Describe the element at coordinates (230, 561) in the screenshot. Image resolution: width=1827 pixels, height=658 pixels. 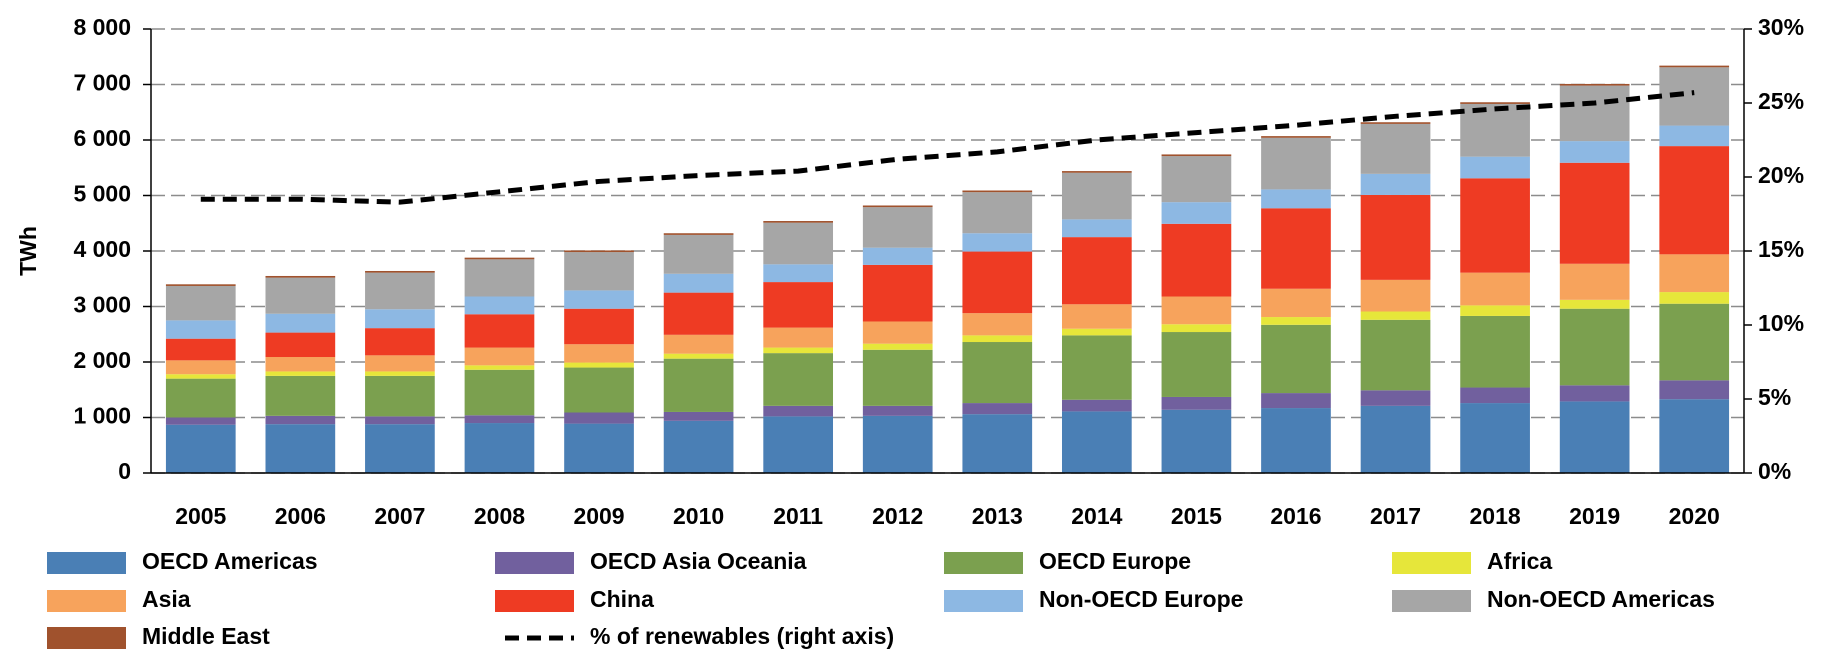
I see `legend-label: OECD Americas` at that location.